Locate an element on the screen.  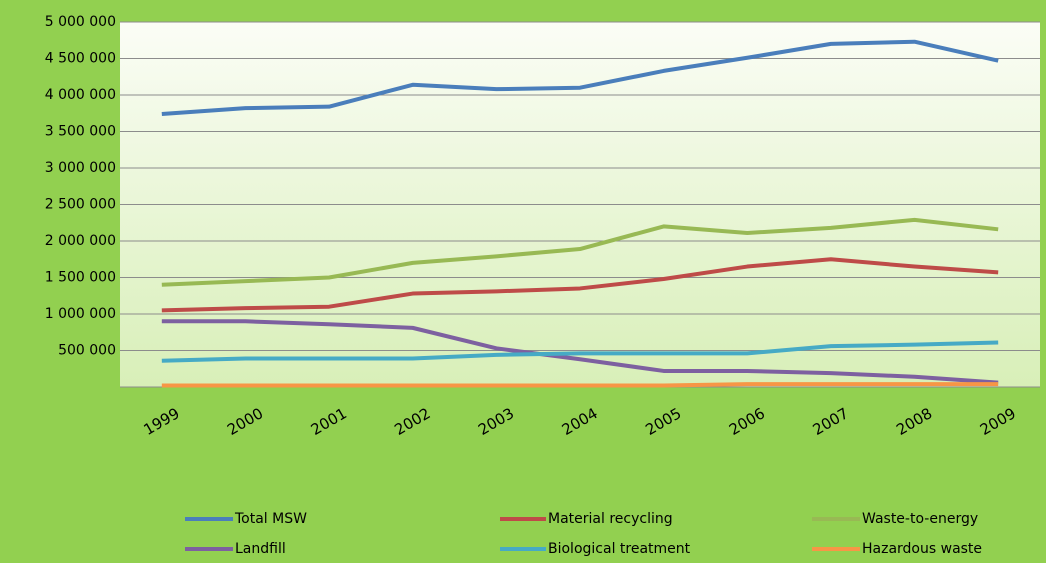
legend-label: Biological treatment is located at coordinates (619, 549).